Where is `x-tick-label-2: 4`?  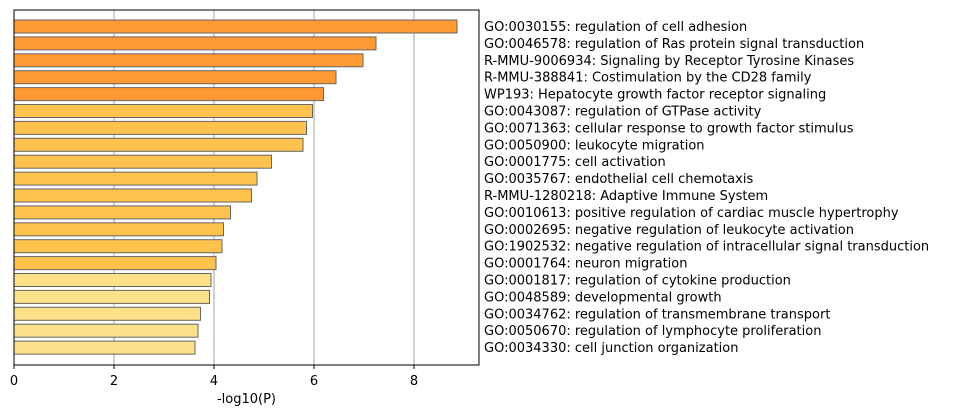 x-tick-label-2: 4 is located at coordinates (214, 381).